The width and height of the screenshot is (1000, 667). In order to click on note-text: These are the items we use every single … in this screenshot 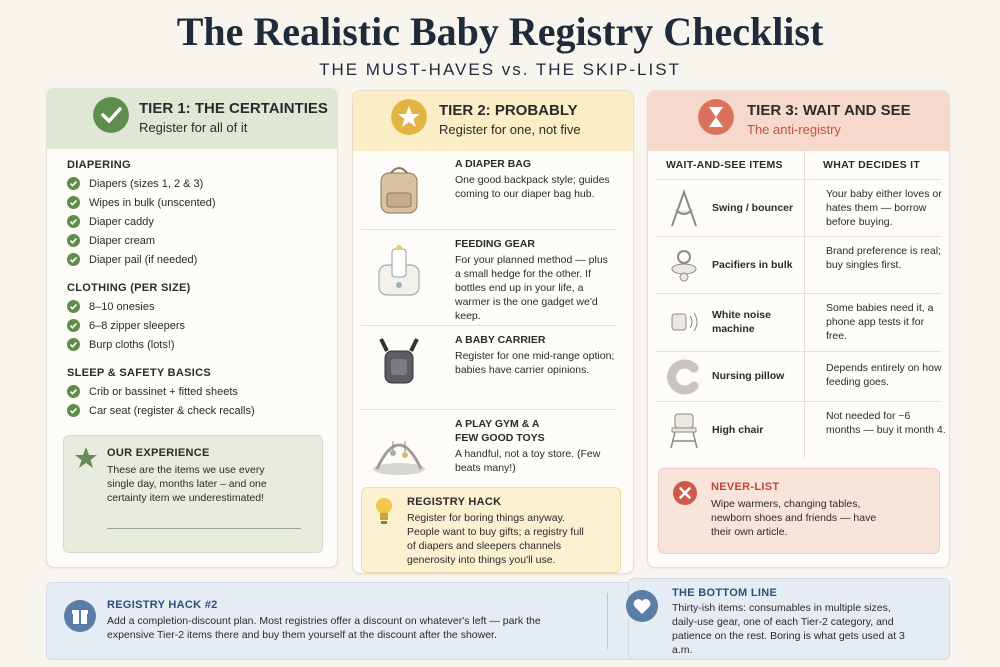, I will do `click(187, 484)`.